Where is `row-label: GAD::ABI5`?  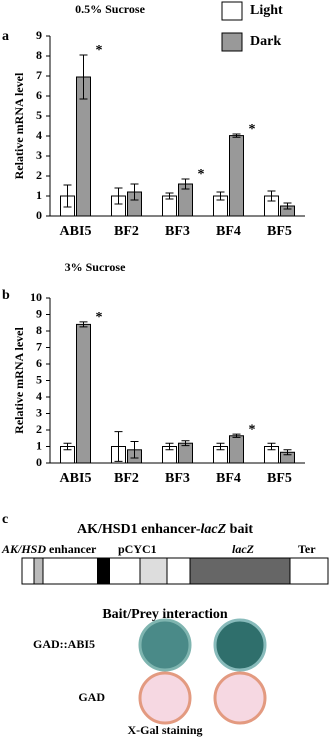
row-label: GAD::ABI5 is located at coordinates (64, 644).